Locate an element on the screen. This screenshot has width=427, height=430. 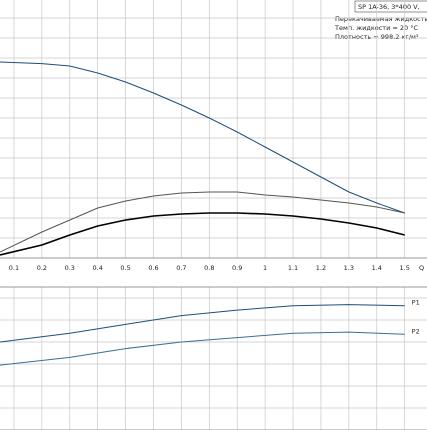
x-tick-label: 1.1 is located at coordinates (293, 268).